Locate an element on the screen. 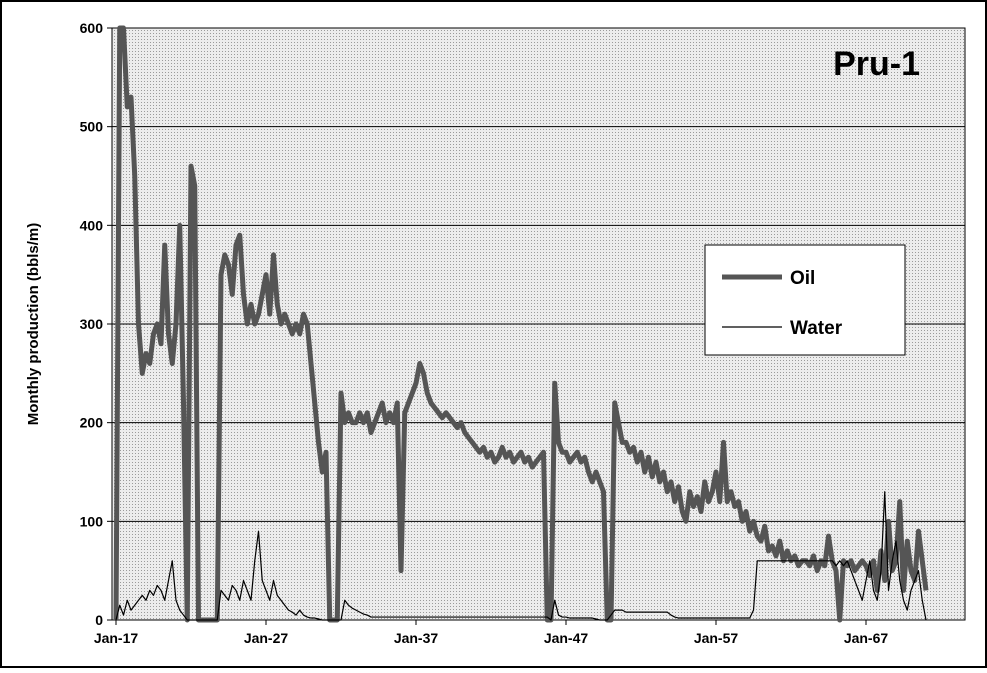  legend-label: Oil is located at coordinates (802, 278).